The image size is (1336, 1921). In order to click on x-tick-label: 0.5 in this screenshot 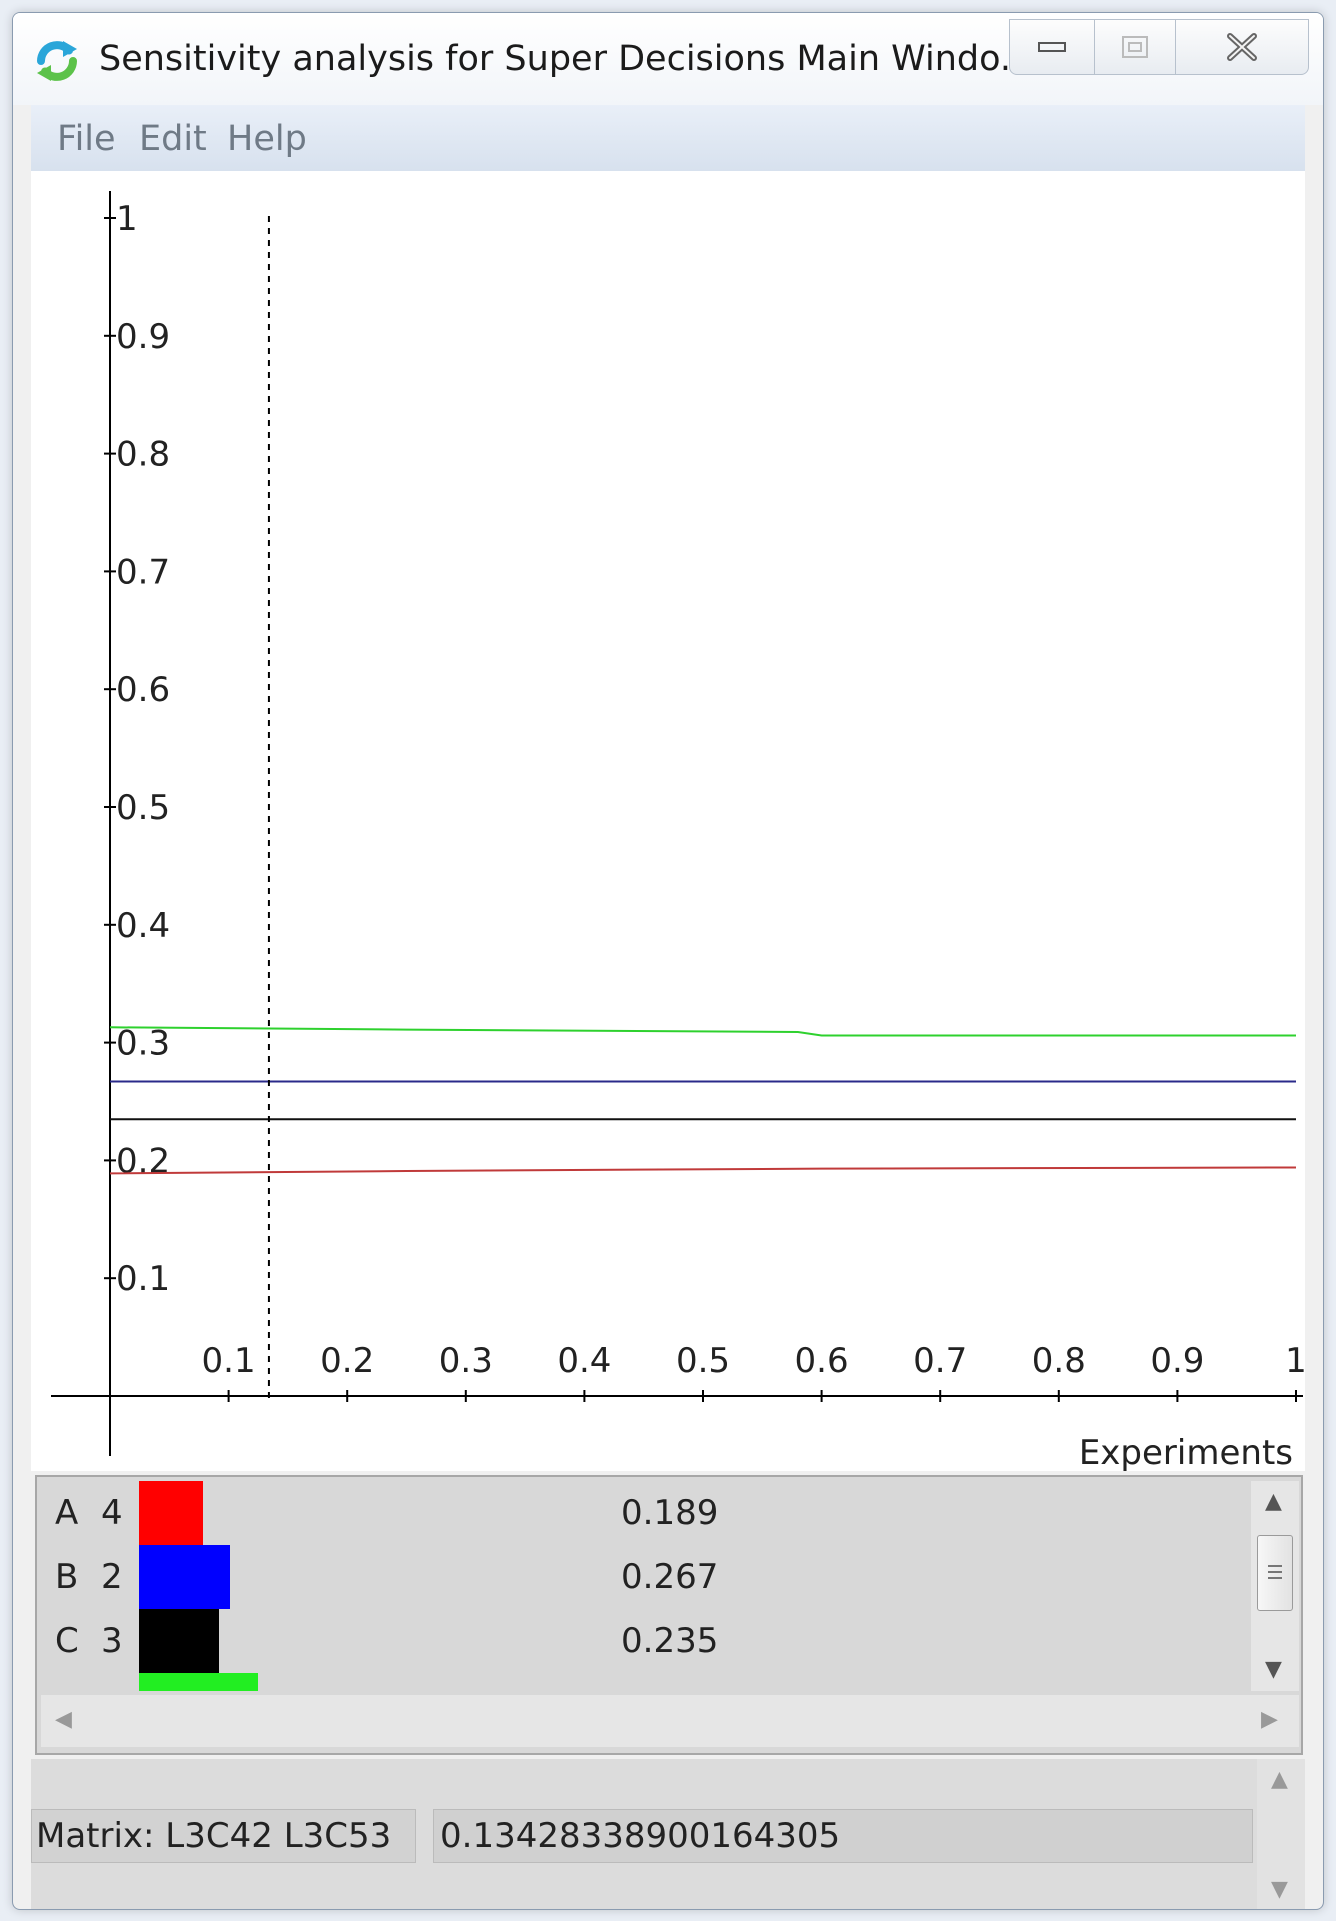, I will do `click(703, 1361)`.